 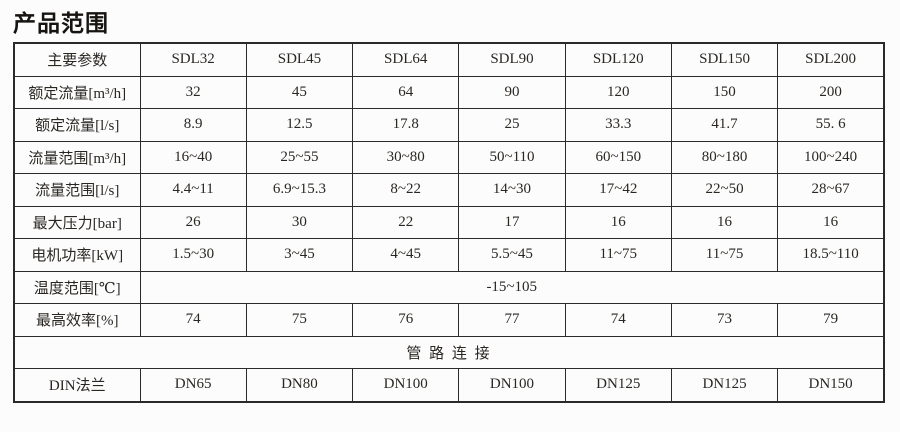 I want to click on value-cell: 17, so click(x=512, y=222).